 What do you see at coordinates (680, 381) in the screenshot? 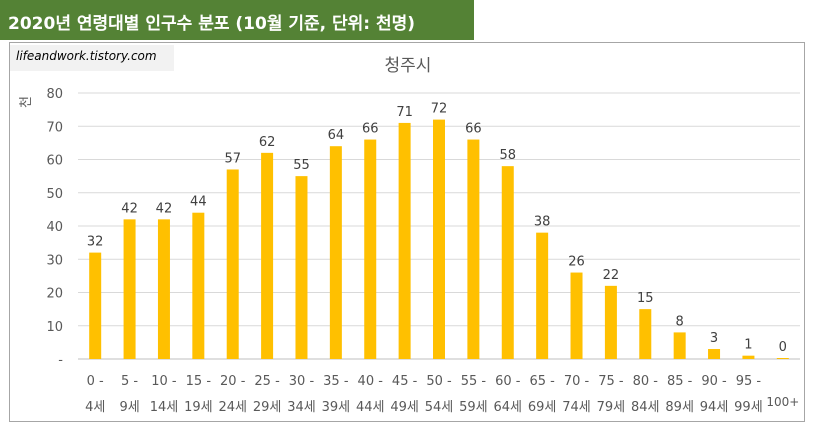
I see `x-tick-label: 85 -` at bounding box center [680, 381].